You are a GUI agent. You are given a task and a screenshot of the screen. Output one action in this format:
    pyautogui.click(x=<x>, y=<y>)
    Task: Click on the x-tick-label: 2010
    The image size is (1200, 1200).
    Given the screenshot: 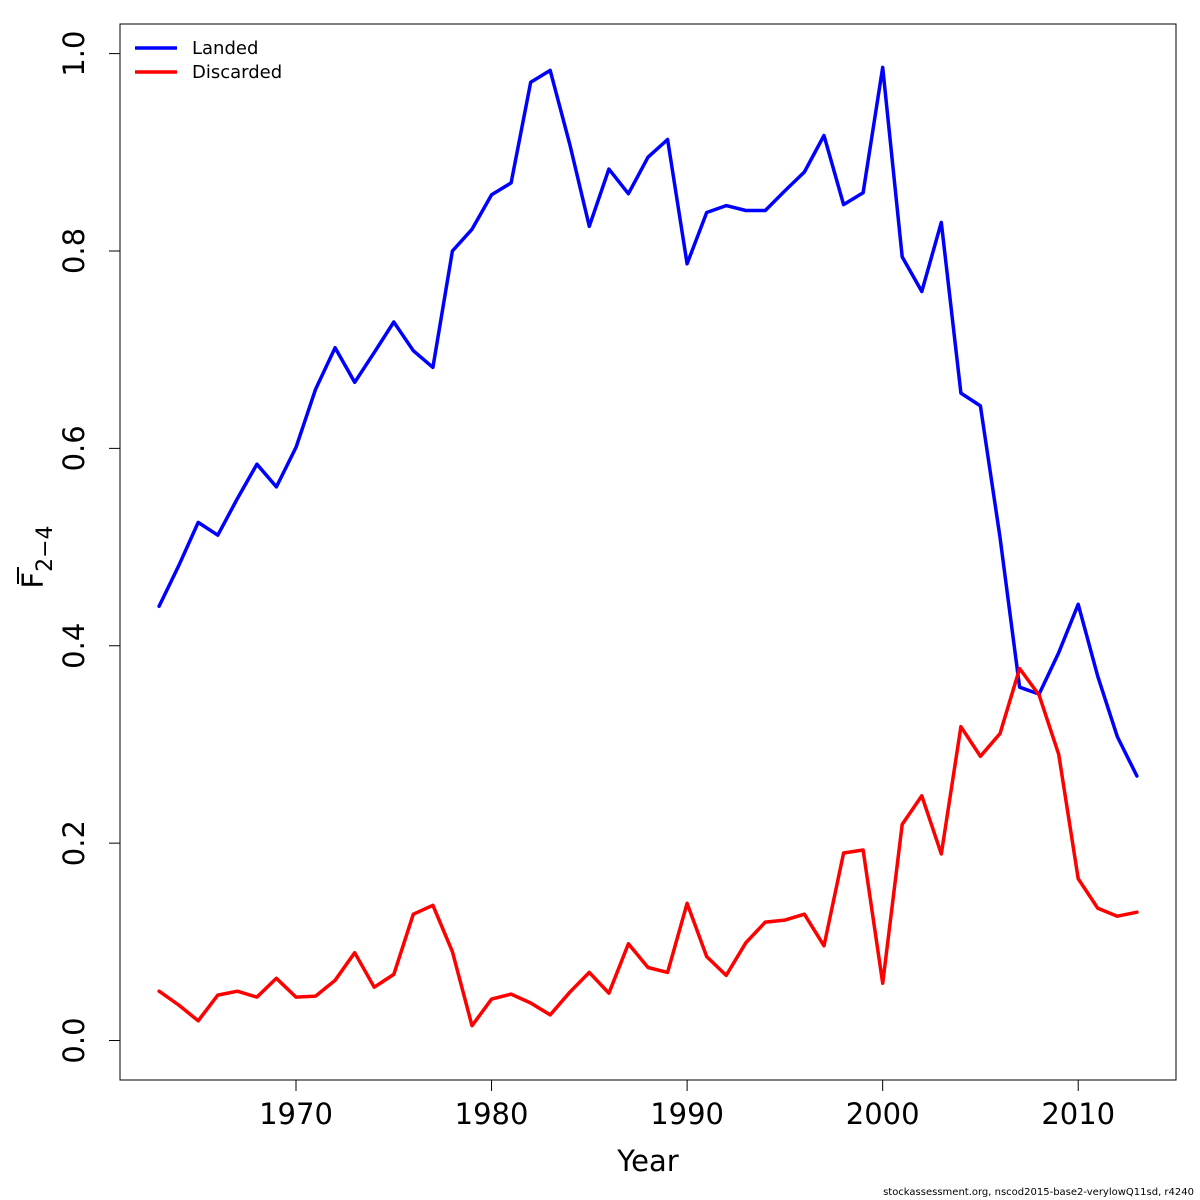 What is the action you would take?
    pyautogui.click(x=1078, y=1114)
    